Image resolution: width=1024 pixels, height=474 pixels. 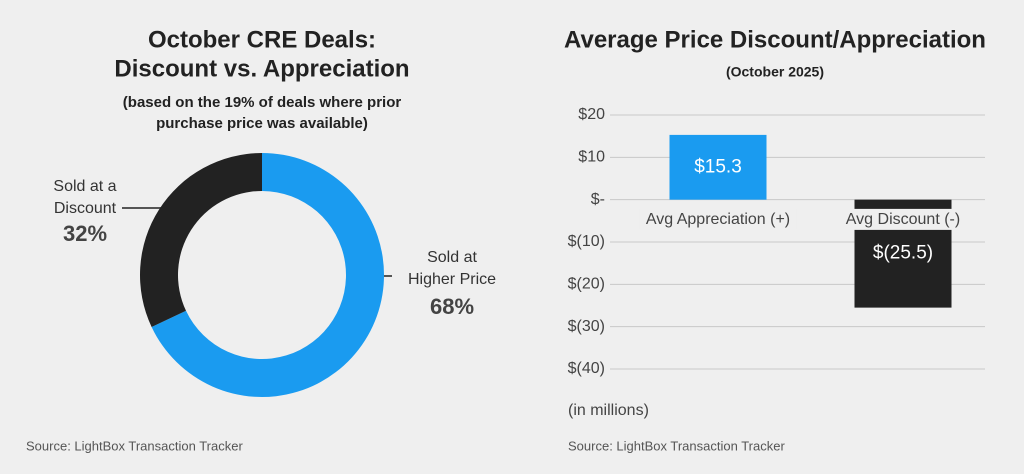 I want to click on y-tick-label: $10, so click(x=591, y=157).